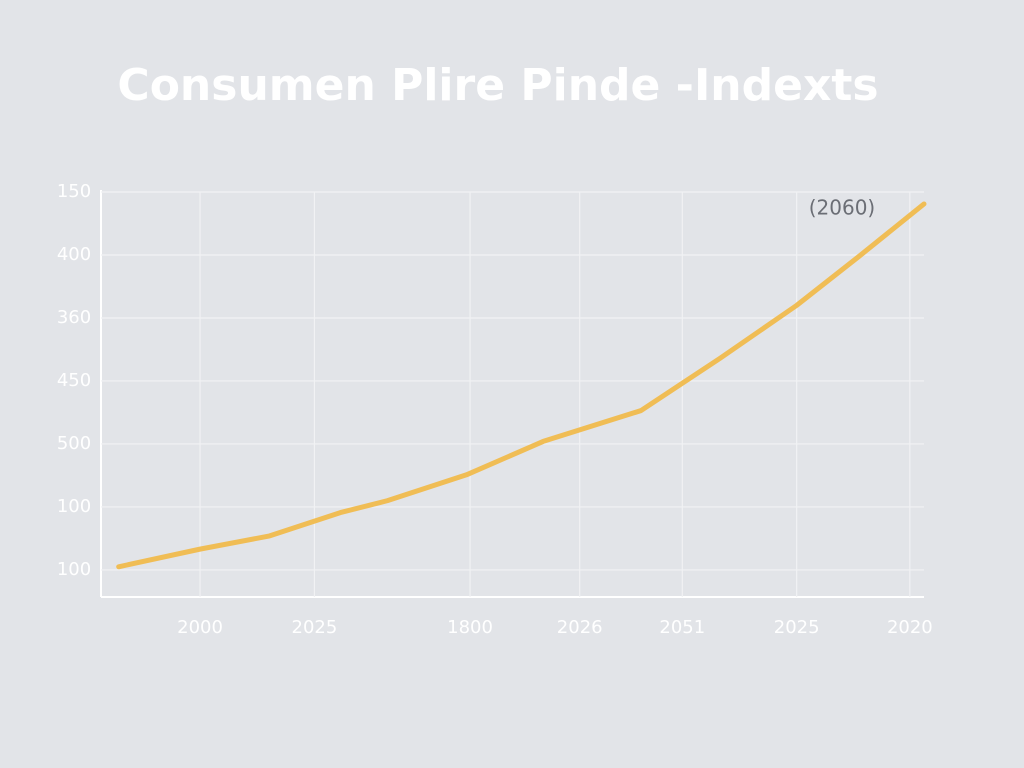  I want to click on x-tick-label: 2051, so click(682, 627).